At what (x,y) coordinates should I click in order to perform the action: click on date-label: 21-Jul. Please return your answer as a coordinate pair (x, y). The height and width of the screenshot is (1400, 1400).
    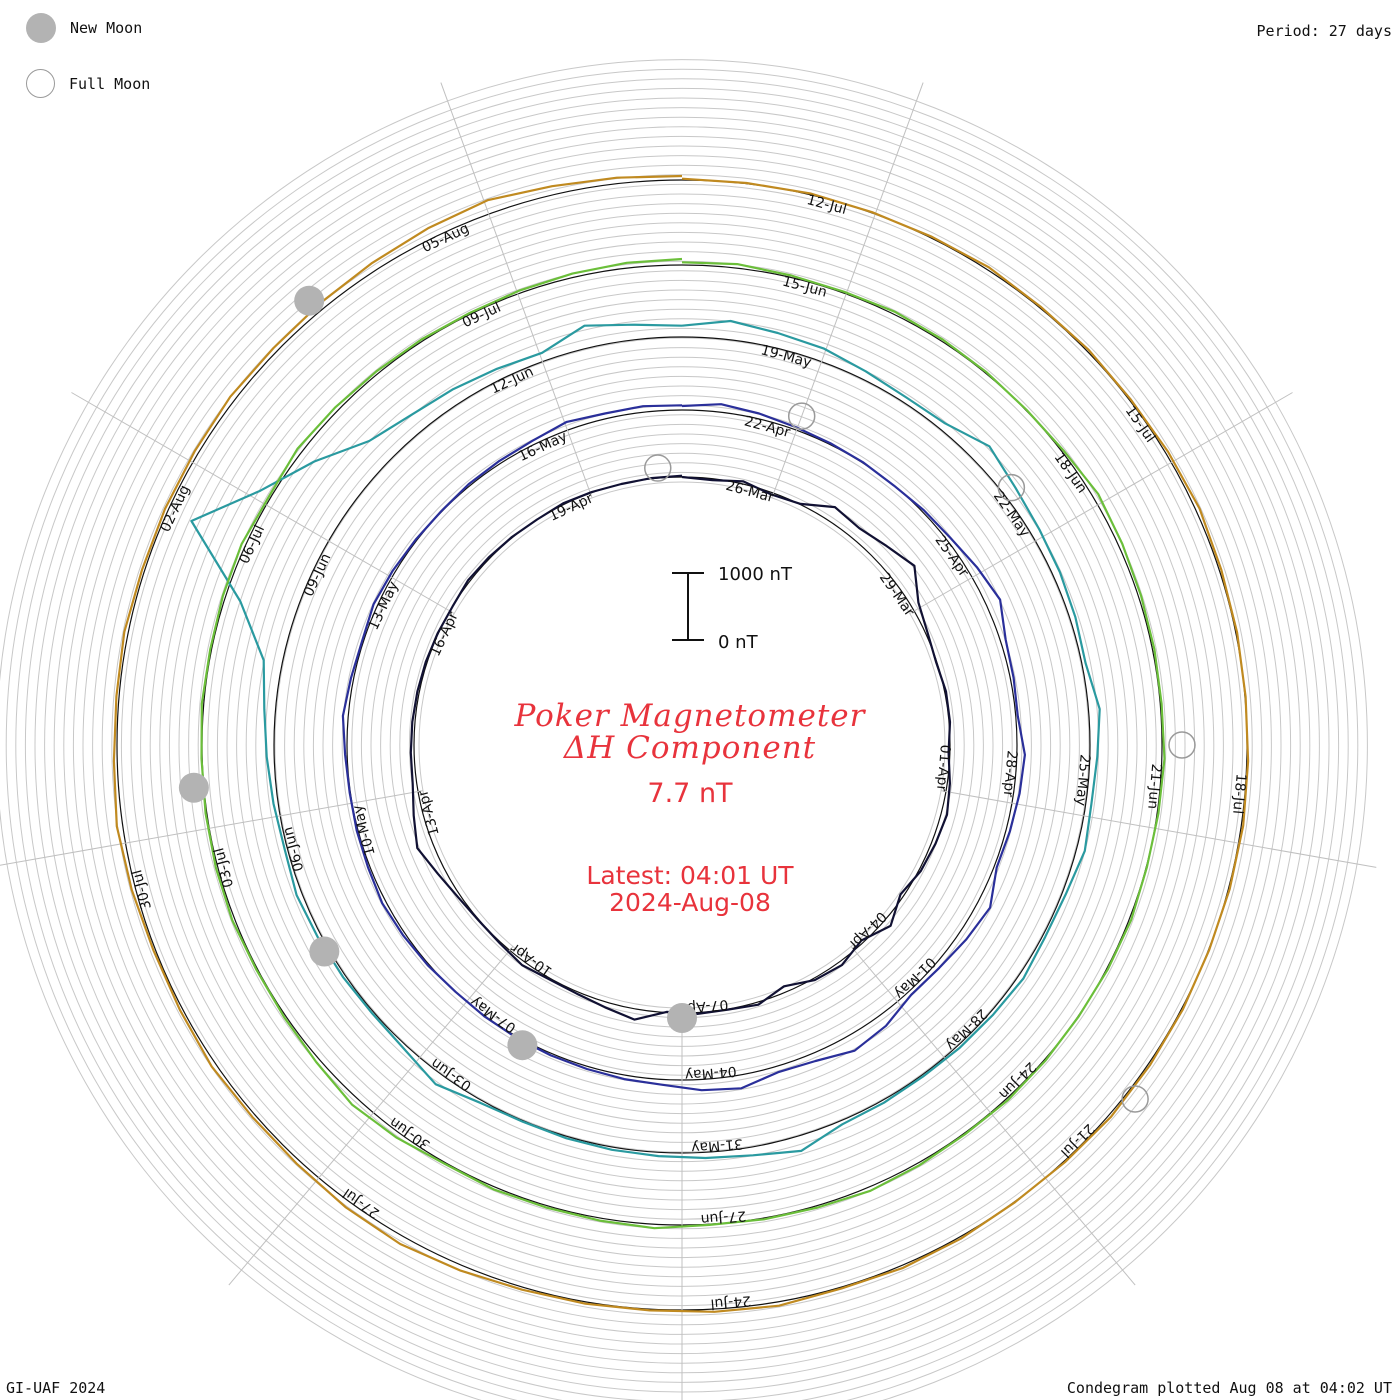
    Looking at the image, I should click on (1077, 1140).